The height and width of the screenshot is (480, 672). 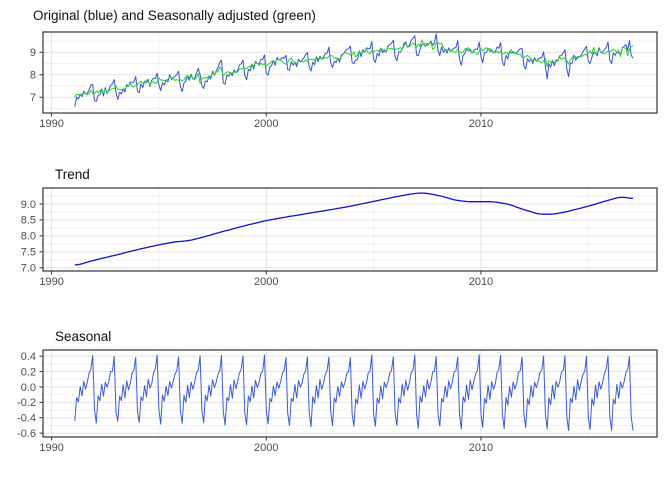 What do you see at coordinates (26, 434) in the screenshot?
I see `y-tick-label: -0.6` at bounding box center [26, 434].